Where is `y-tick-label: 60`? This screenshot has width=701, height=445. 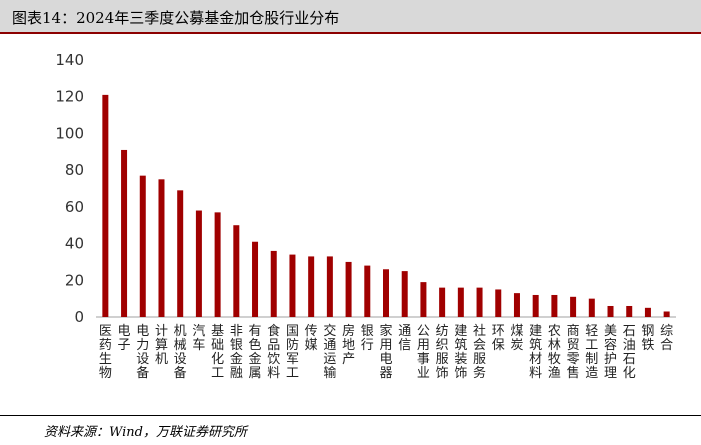 y-tick-label: 60 is located at coordinates (74, 207).